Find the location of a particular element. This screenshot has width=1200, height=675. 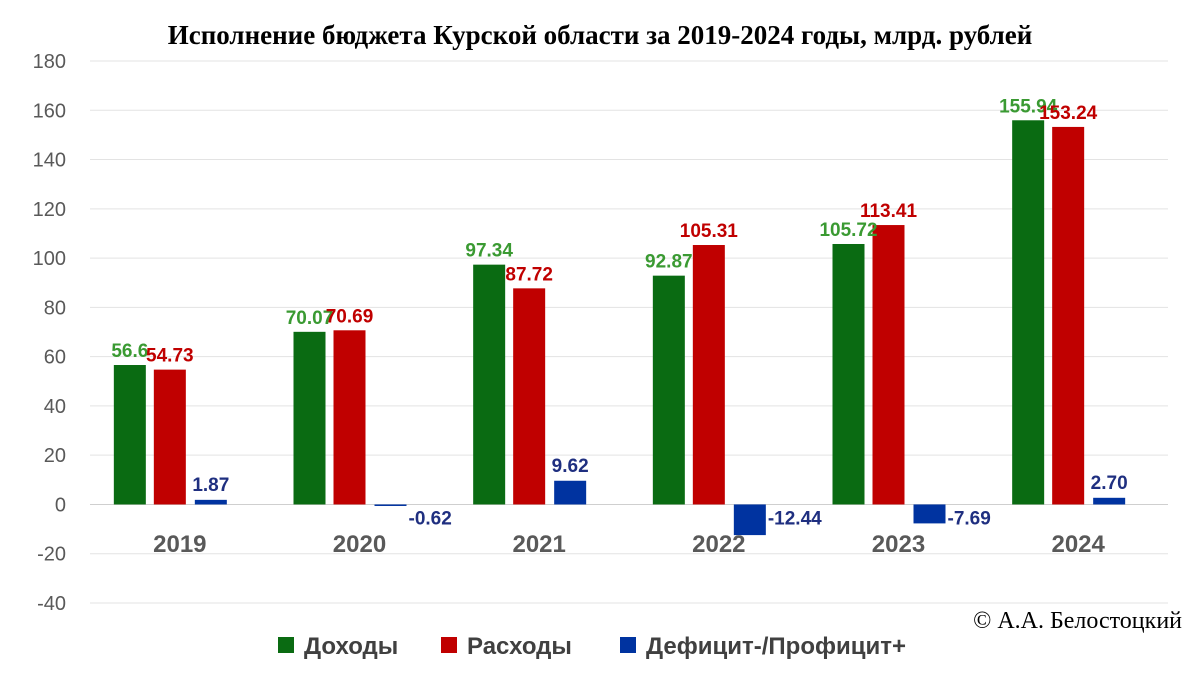

data-label: -0.62 is located at coordinates (430, 518).